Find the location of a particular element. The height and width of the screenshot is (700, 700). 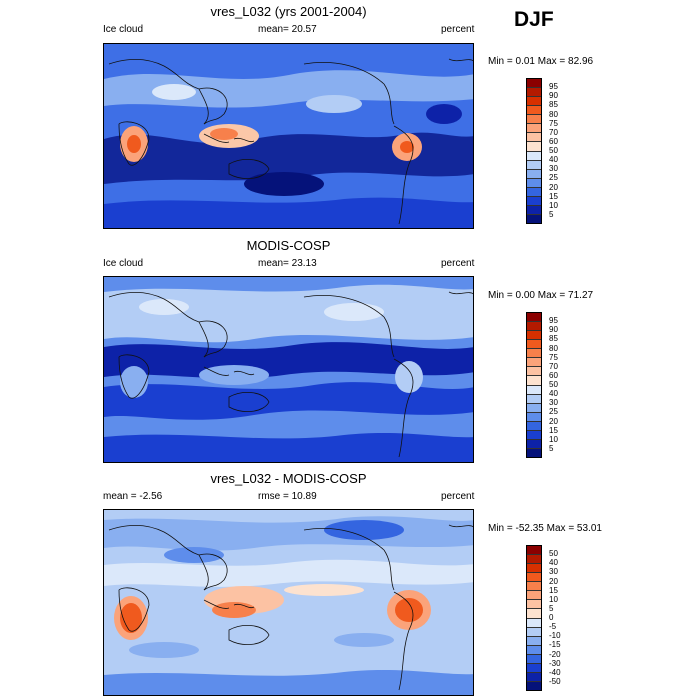

panel-2-right-label: percent is located at coordinates (458, 263).